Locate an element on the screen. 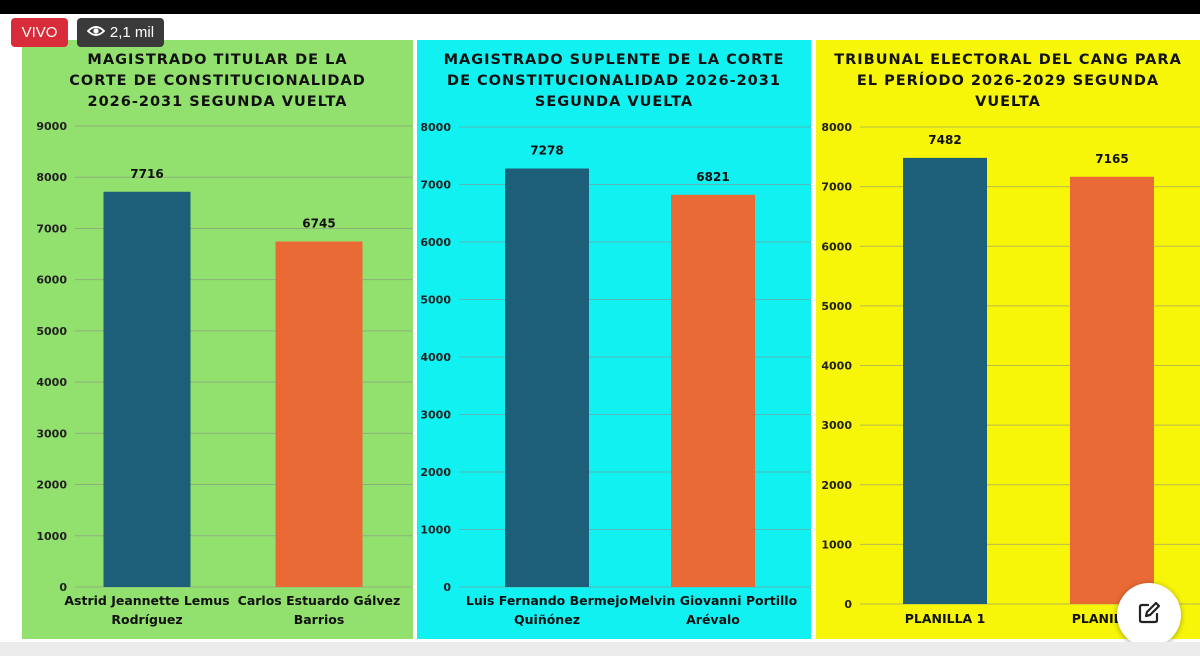 The image size is (1200, 656). category-label: Astrid Jeannette Lemus is located at coordinates (146, 600).